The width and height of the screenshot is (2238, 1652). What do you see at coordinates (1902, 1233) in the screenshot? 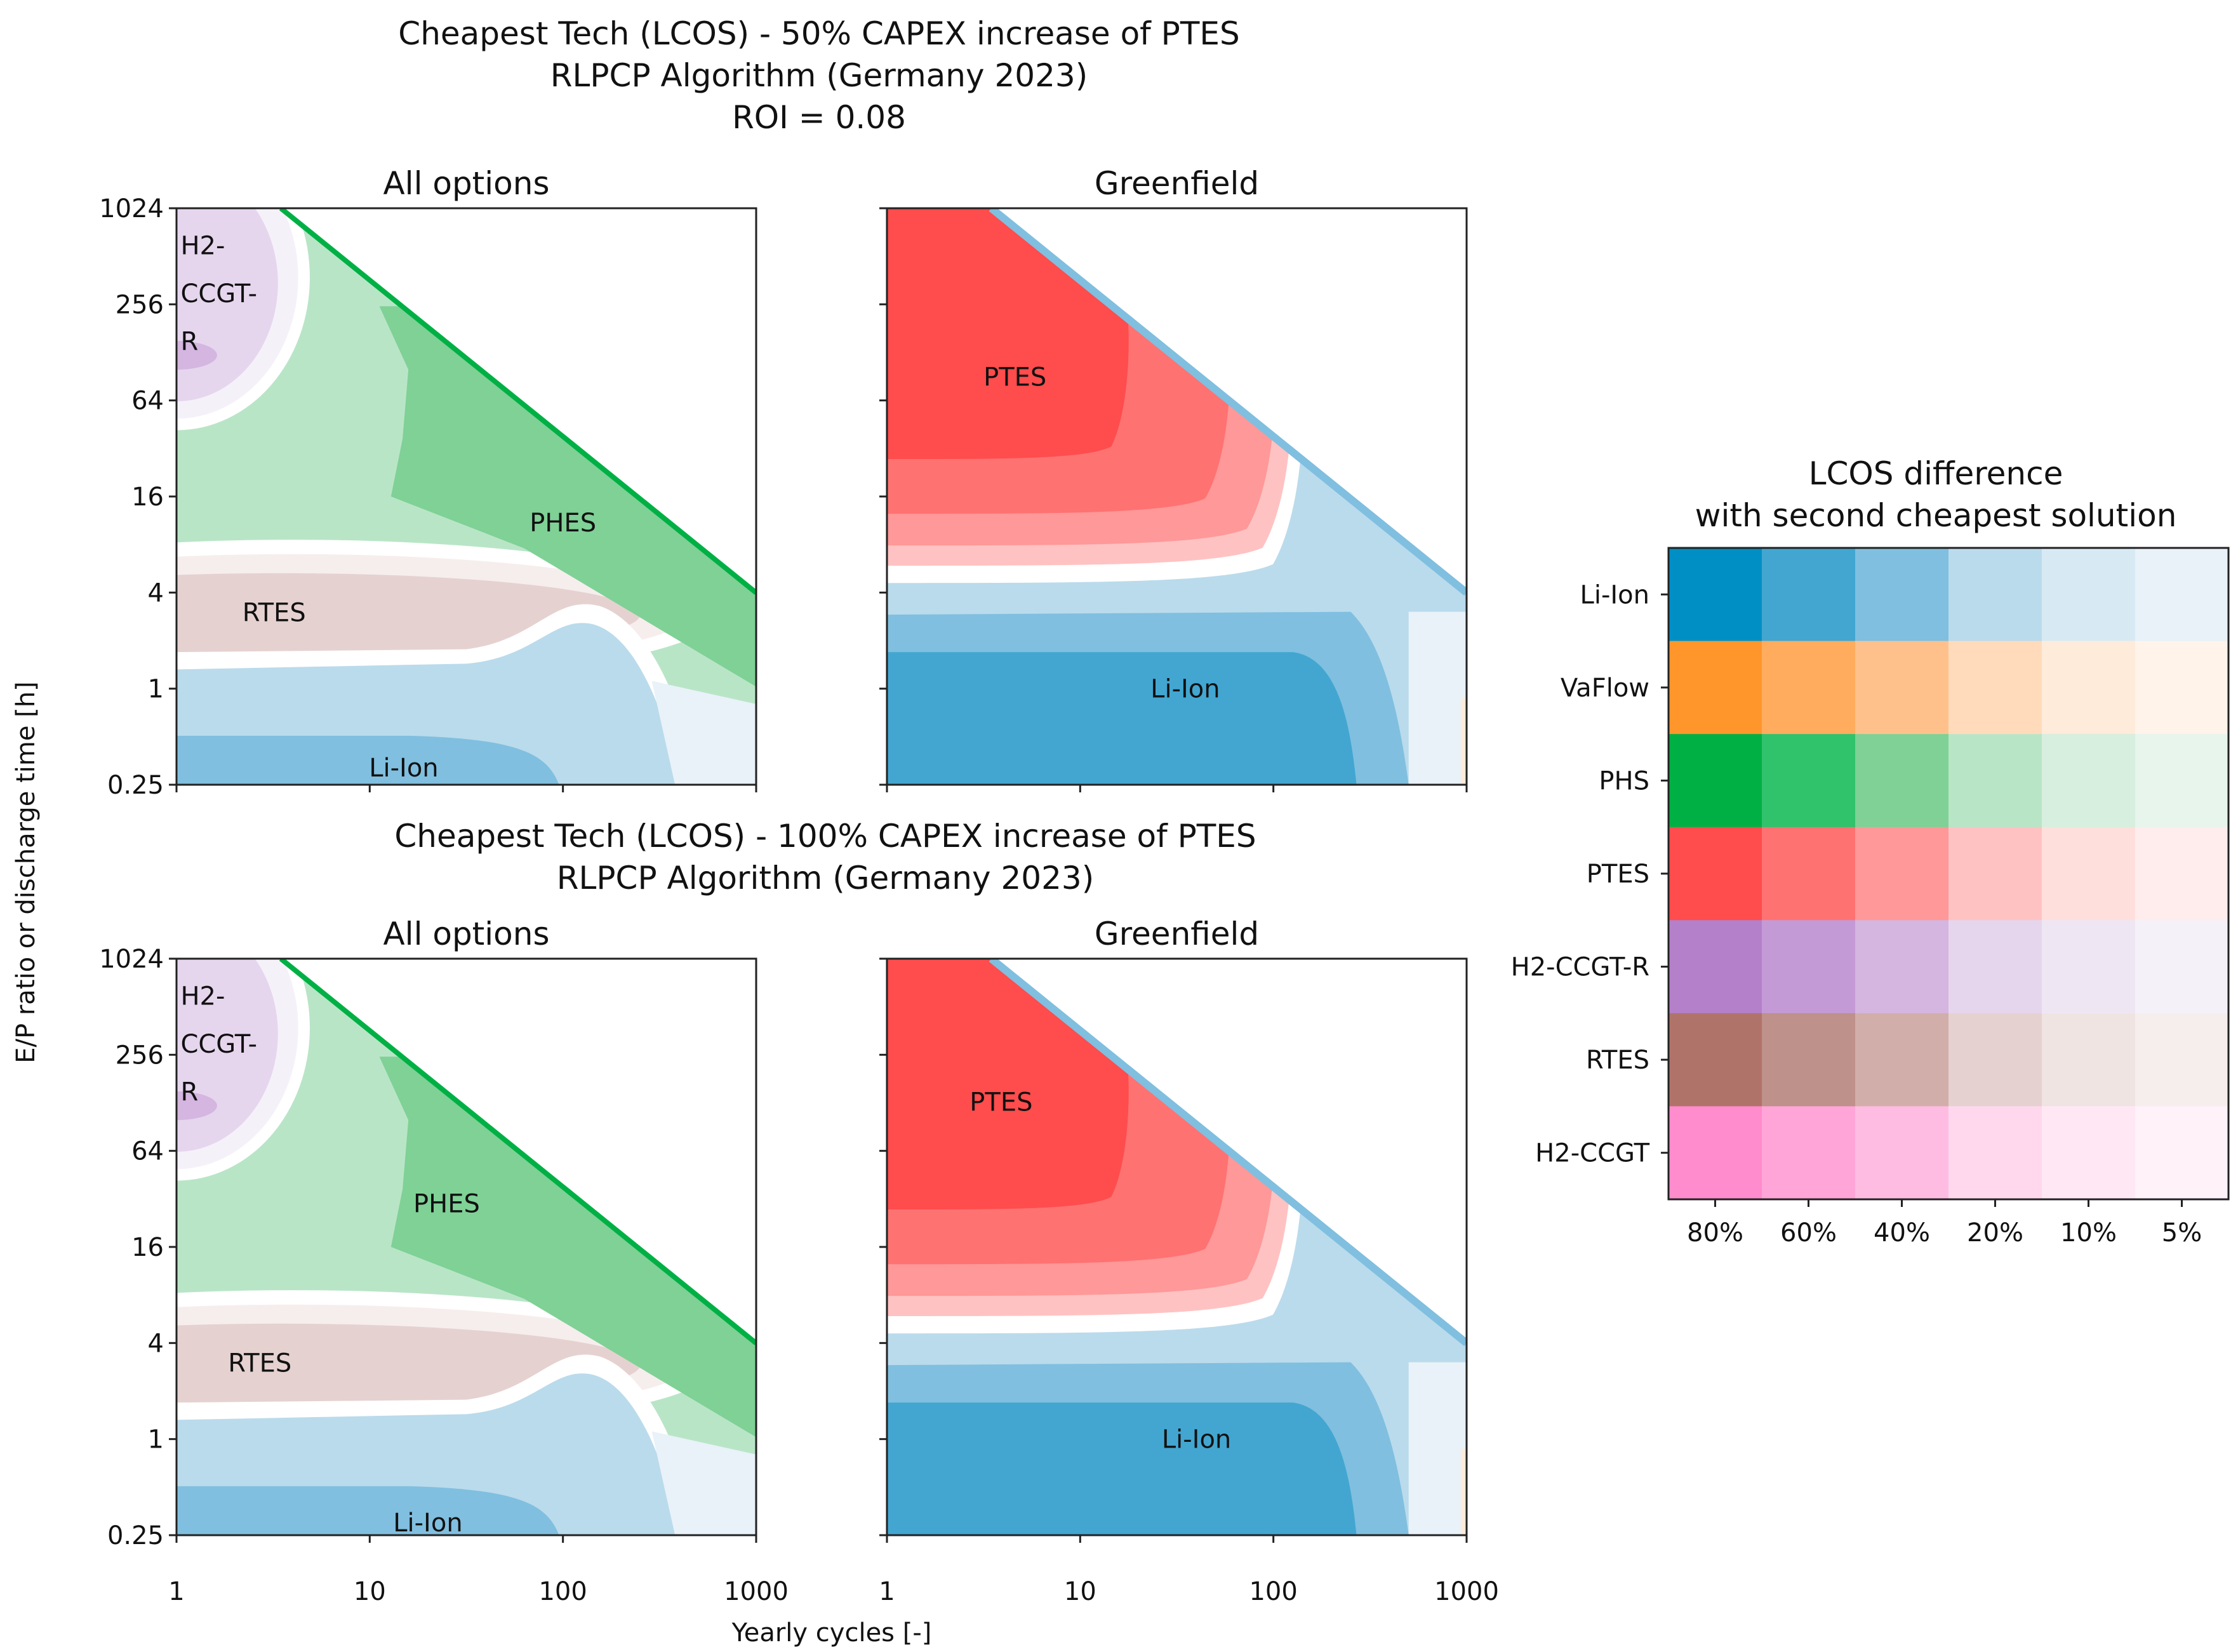
I see `legend-col-label: 40%` at bounding box center [1902, 1233].